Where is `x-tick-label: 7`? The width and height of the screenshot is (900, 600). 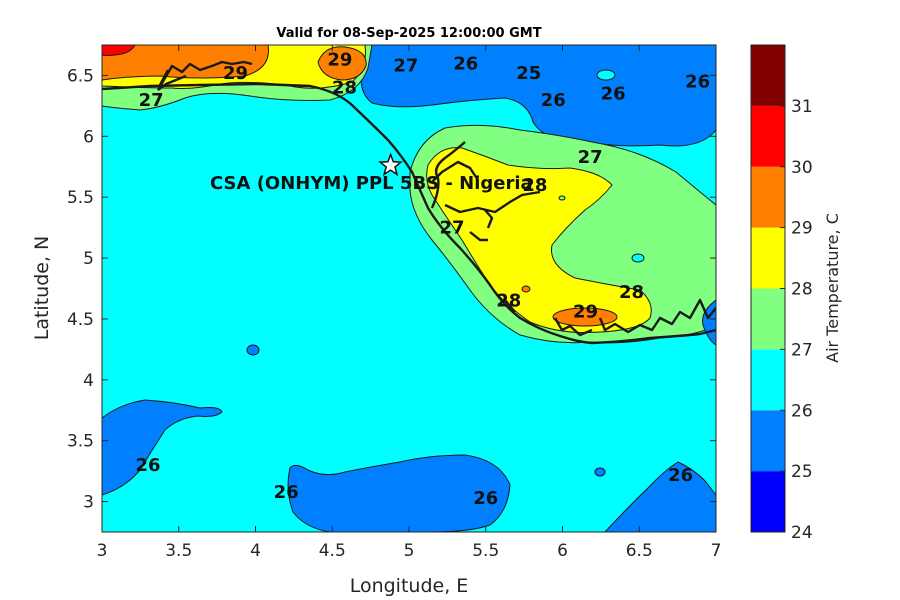
x-tick-label: 7 is located at coordinates (716, 551).